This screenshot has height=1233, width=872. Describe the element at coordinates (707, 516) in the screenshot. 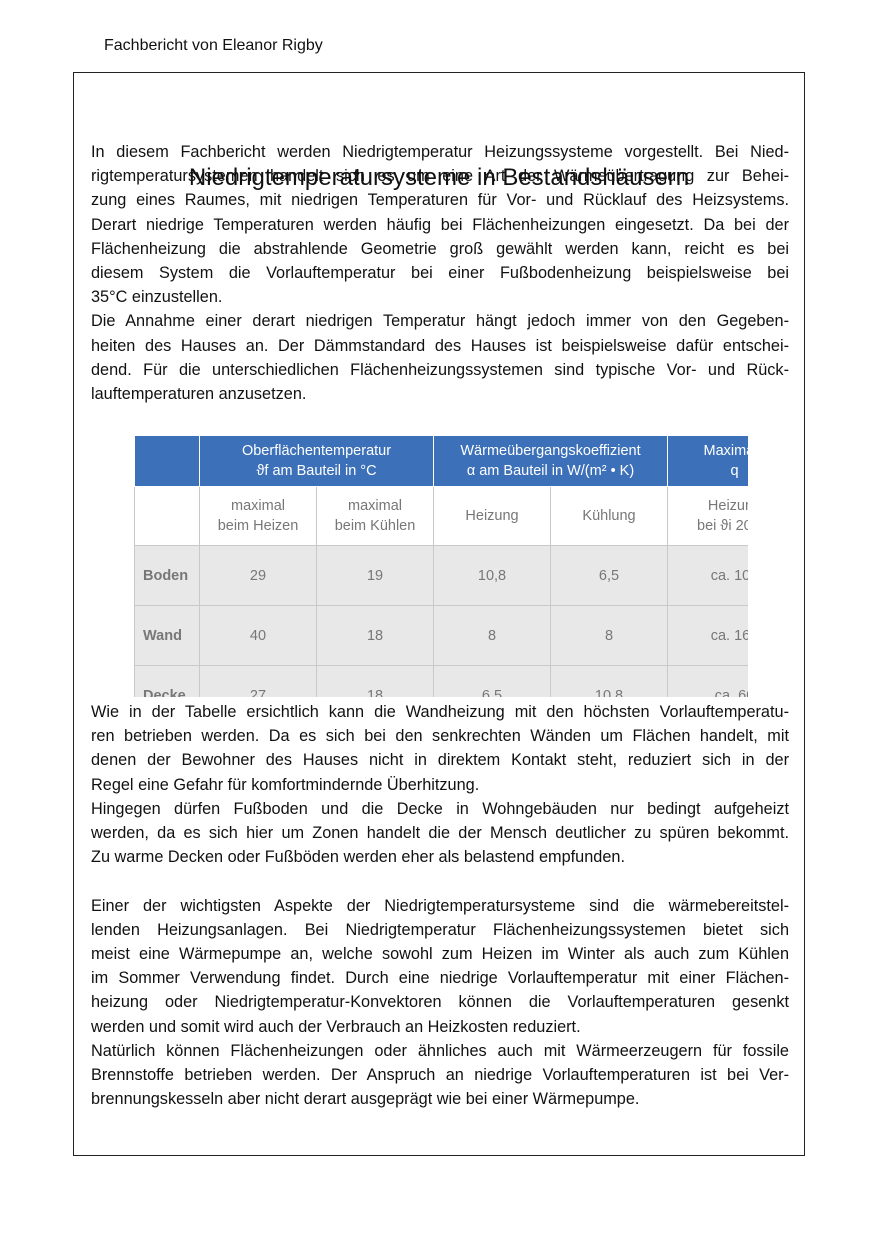

I see `header-cell: Heizung bei ϑi 20 °C` at that location.